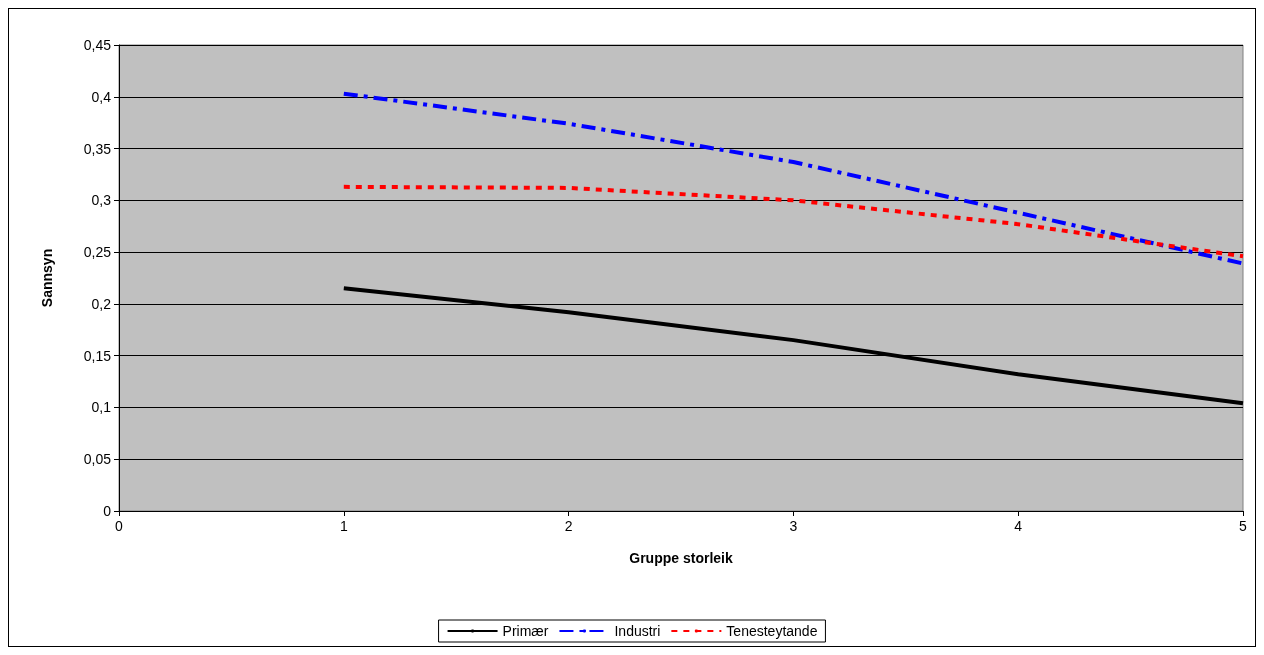  Describe the element at coordinates (101, 96) in the screenshot. I see `y-tick-label: 0,4` at that location.